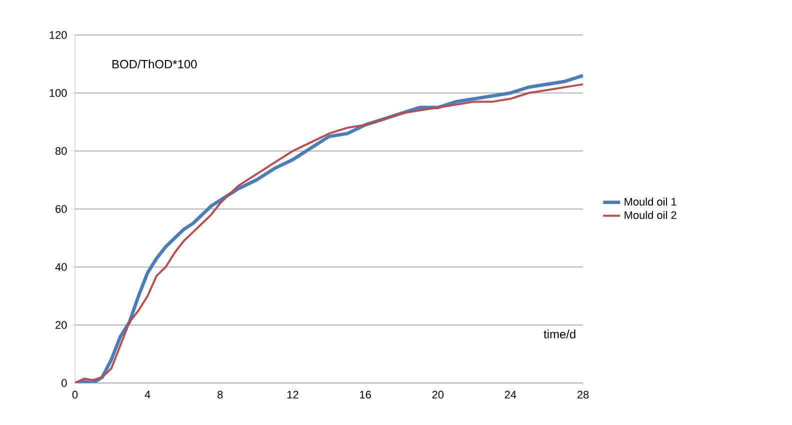 The height and width of the screenshot is (425, 792). Describe the element at coordinates (365, 394) in the screenshot. I see `x-tick-label: 16` at that location.